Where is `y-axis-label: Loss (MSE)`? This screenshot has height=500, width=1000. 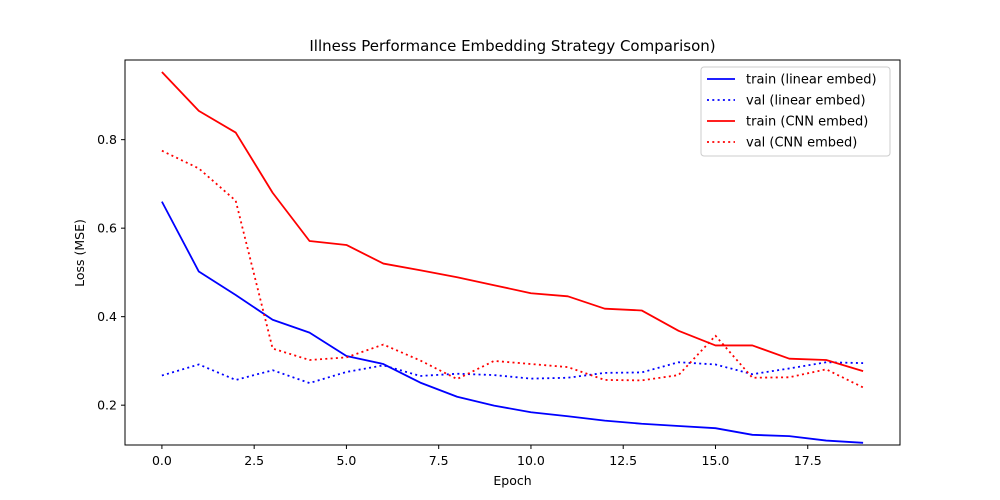
y-axis-label: Loss (MSE) is located at coordinates (79, 253).